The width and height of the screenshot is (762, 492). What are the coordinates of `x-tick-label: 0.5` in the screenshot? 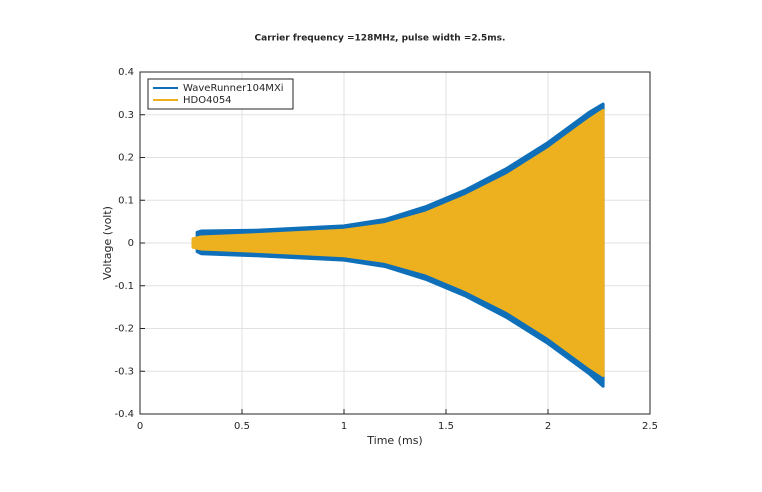 It's located at (242, 426).